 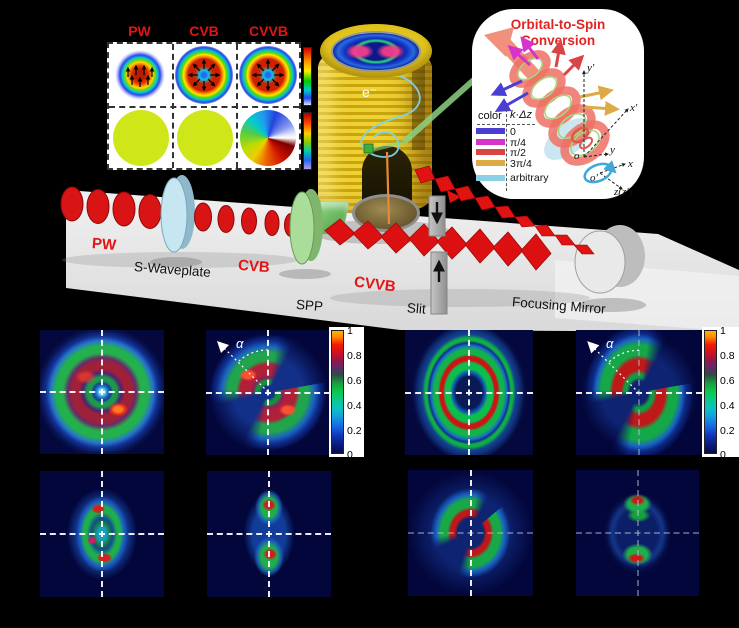 I want to click on heatmap-exp-focused-sliced, so click(x=269, y=534).